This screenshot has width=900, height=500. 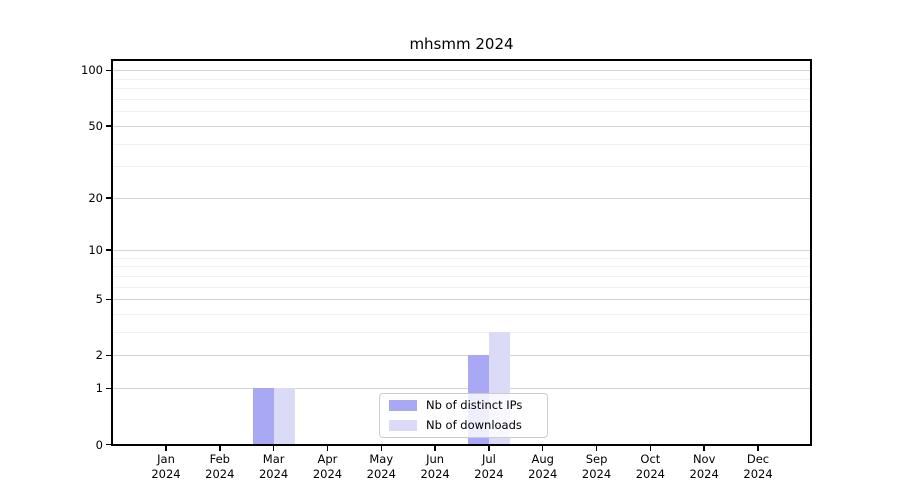 I want to click on x-axis-tick-label: Oct 2024, so click(x=650, y=467).